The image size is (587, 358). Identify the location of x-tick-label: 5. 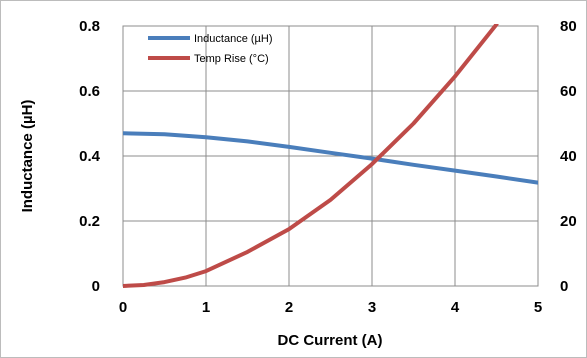
(538, 307).